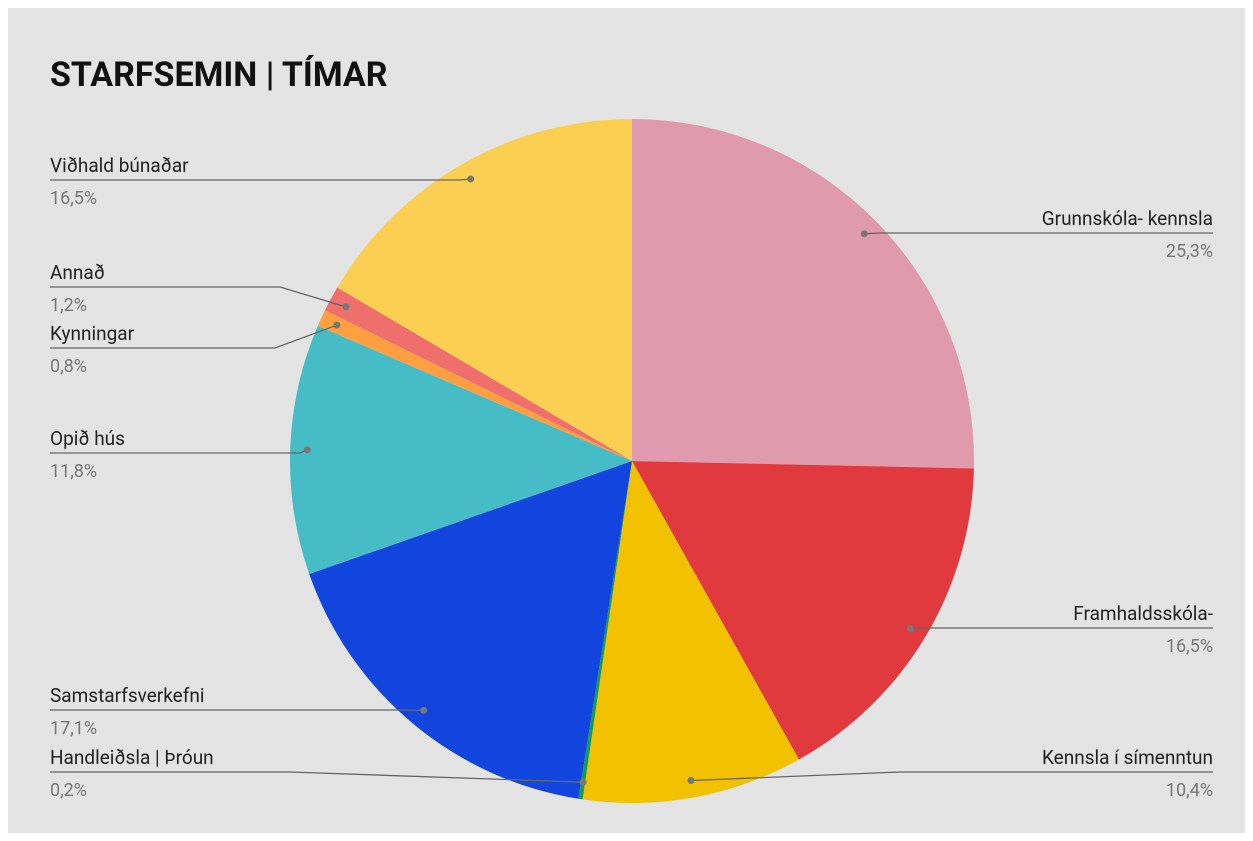 The image size is (1253, 841). I want to click on slice-label: Kynningar, so click(92, 333).